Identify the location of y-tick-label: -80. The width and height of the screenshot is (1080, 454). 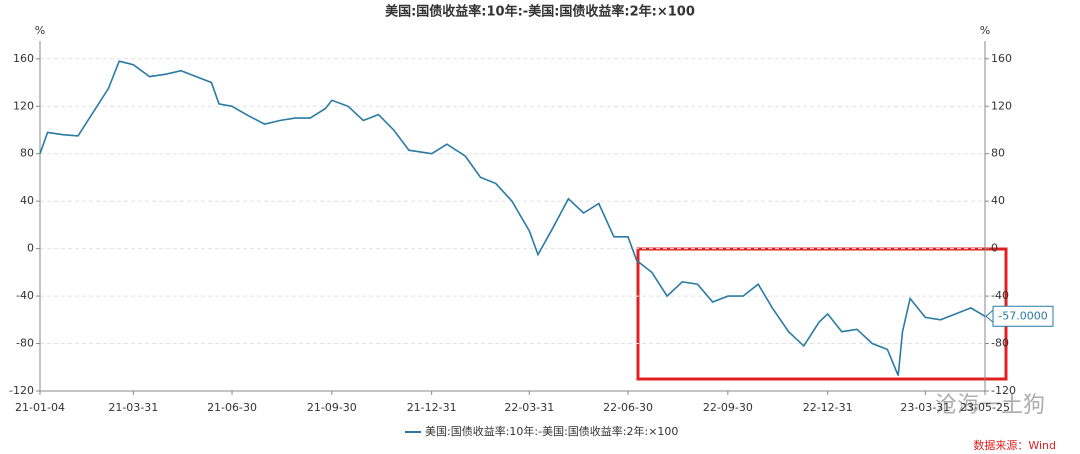
(25, 343).